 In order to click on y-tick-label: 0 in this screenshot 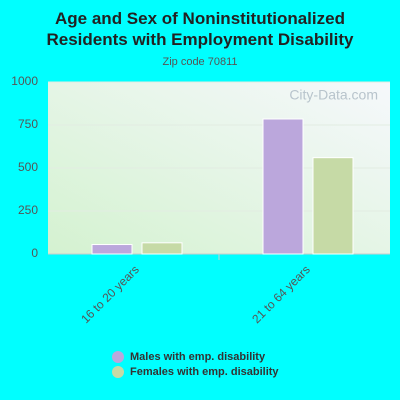, I will do `click(34, 253)`.